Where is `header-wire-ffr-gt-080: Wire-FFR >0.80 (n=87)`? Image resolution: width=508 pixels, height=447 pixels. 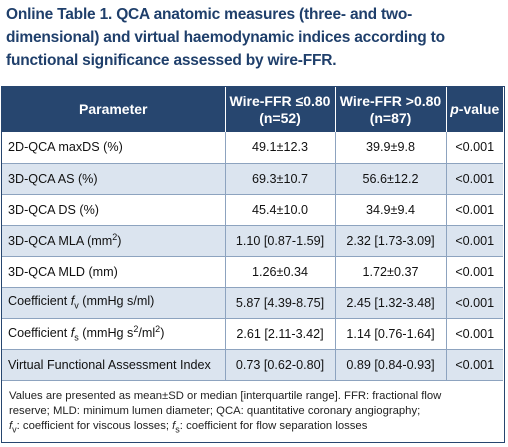
header-wire-ffr-gt-080: Wire-FFR >0.80 (n=87) is located at coordinates (391, 109).